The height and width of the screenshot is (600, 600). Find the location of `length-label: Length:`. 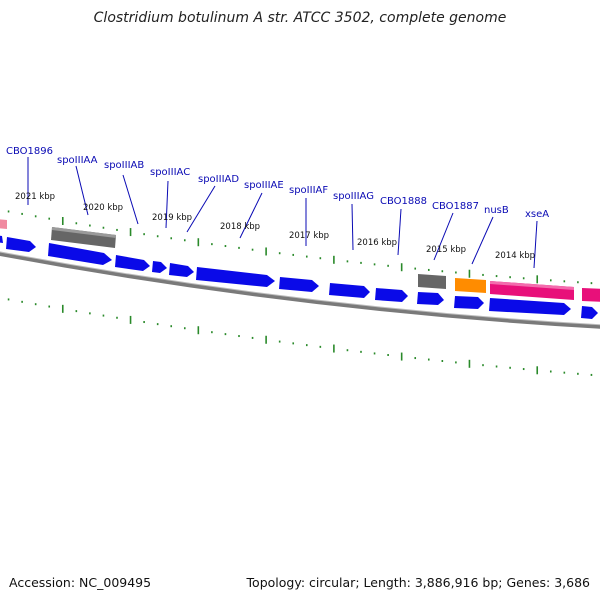

length-label: Length: is located at coordinates (387, 582).